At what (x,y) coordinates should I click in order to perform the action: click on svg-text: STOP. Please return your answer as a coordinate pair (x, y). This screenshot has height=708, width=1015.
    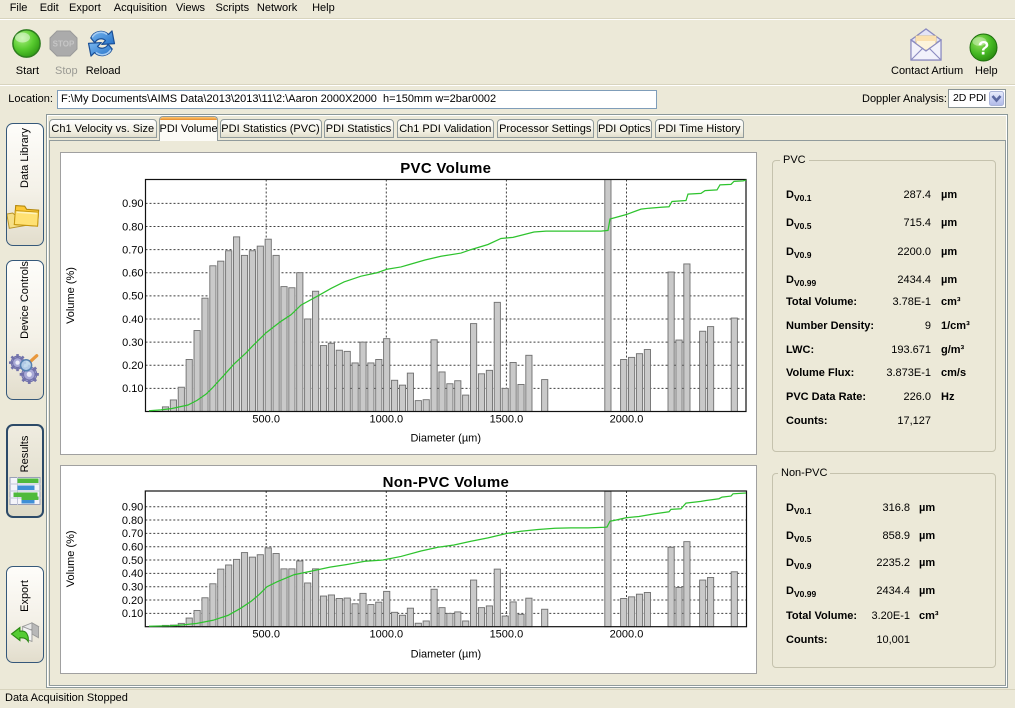
    Looking at the image, I should click on (64, 44).